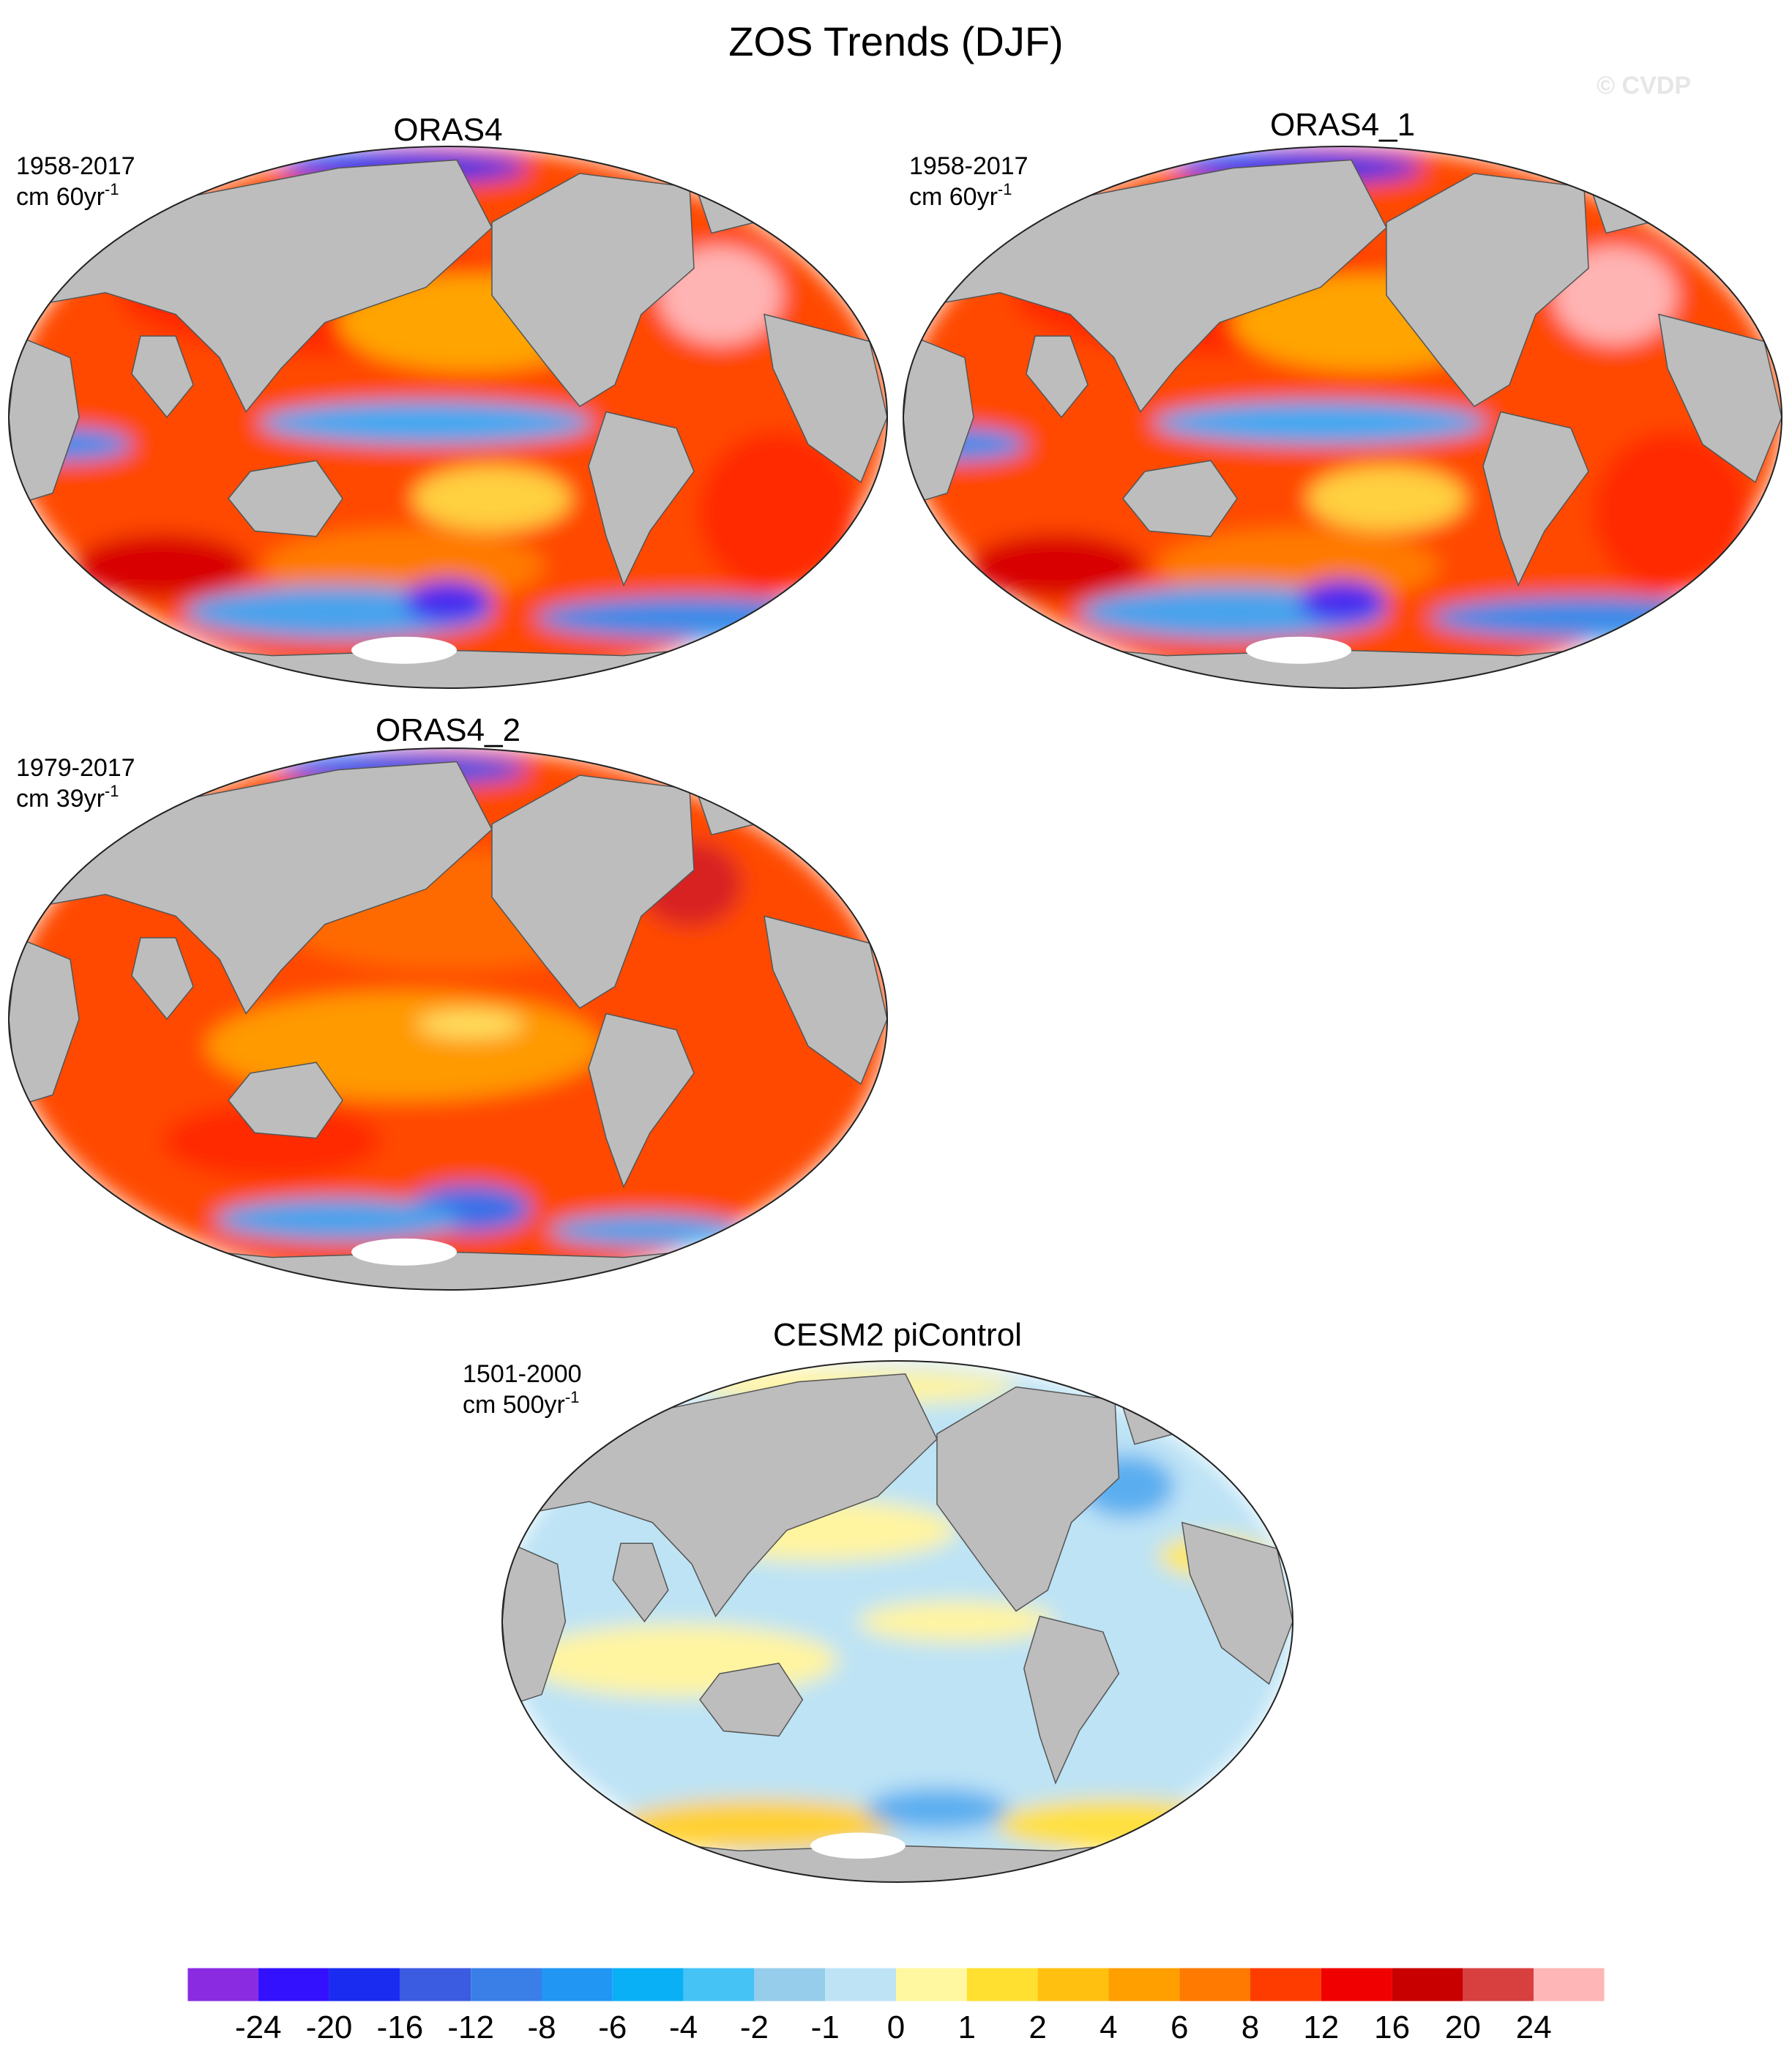 The width and height of the screenshot is (1792, 2071). I want to click on panel-units: cm 500yr-1, so click(521, 1403).